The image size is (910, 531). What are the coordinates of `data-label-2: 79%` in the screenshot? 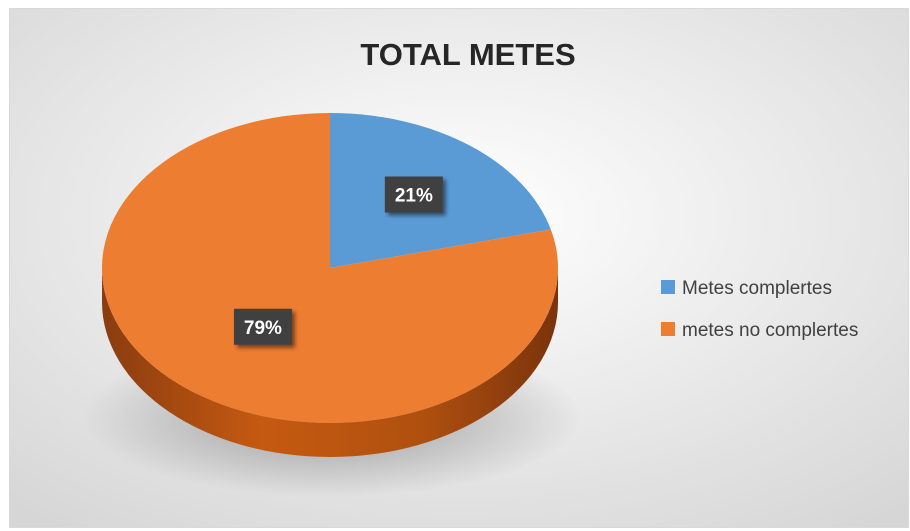 It's located at (263, 328).